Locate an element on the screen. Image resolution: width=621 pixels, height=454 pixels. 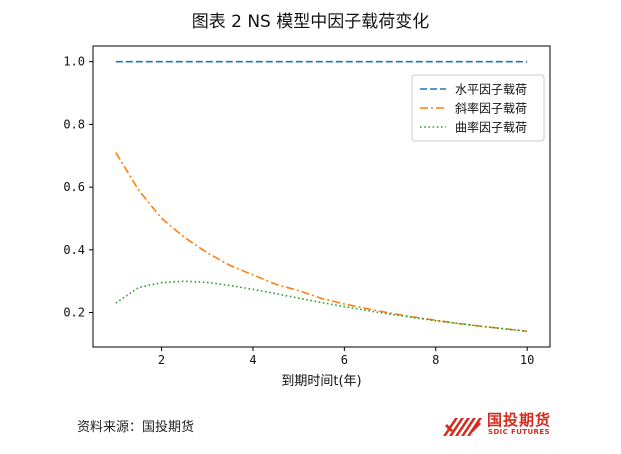
x-axis-label: 到期时间t(年) is located at coordinates (321, 381).